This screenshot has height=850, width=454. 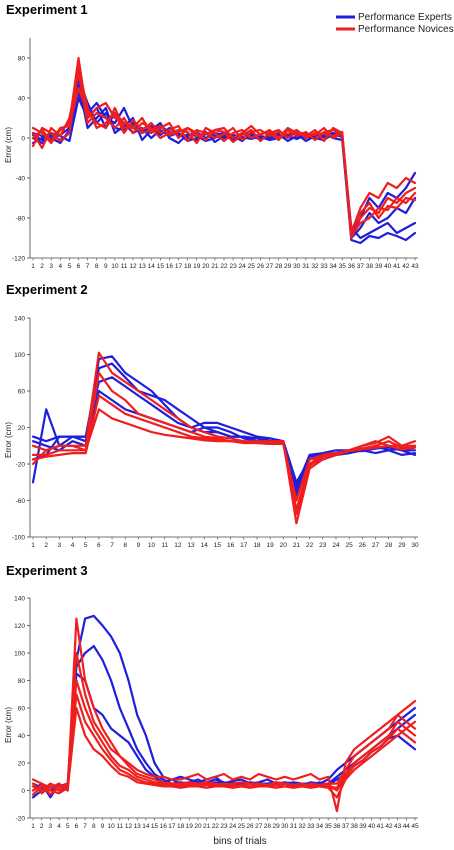 I want to click on y-tick-label: 20, so click(x=22, y=763).